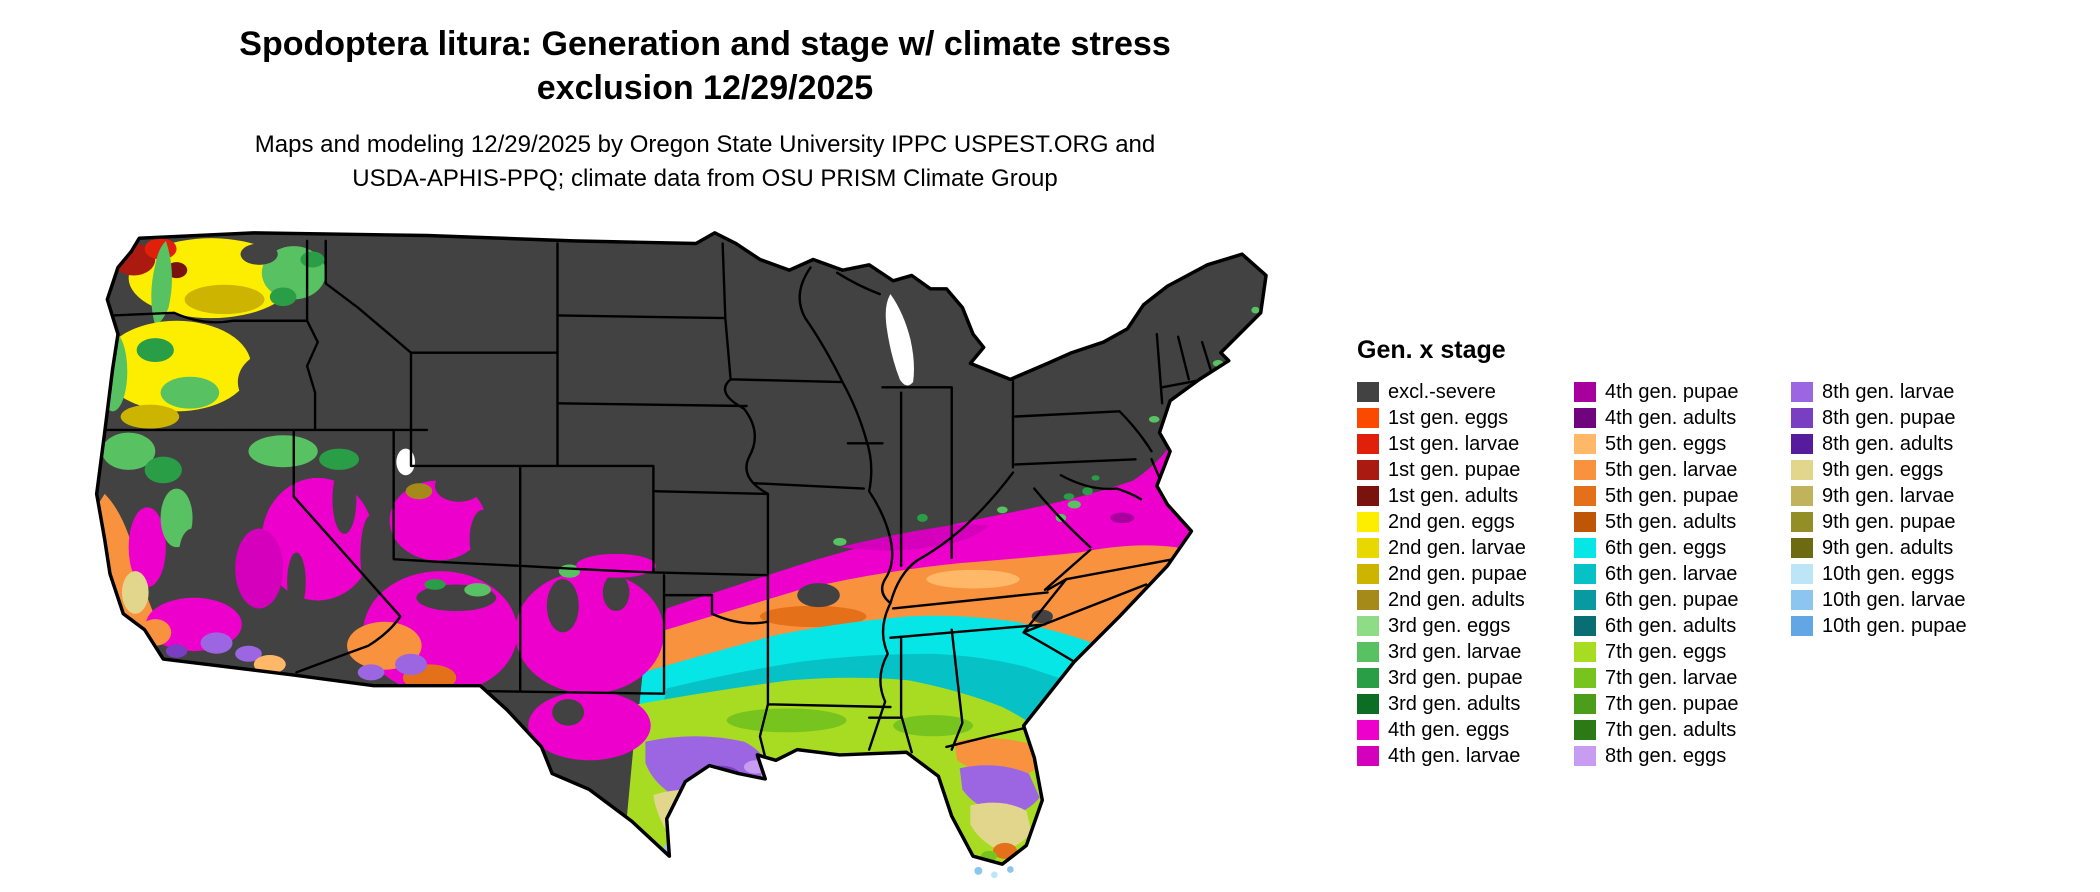  What do you see at coordinates (1465, 470) in the screenshot?
I see `legend-item: 1st gen. pupae` at bounding box center [1465, 470].